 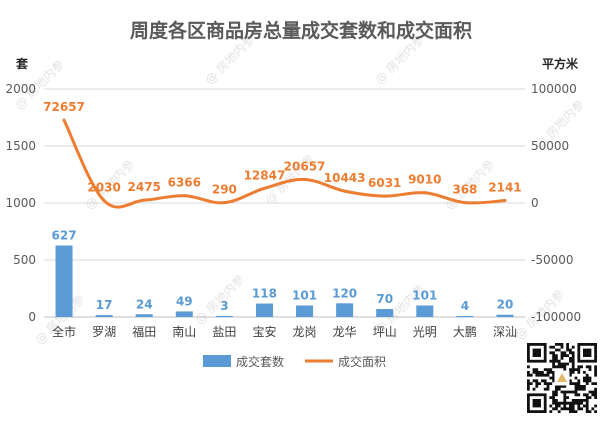 I want to click on line-value-label: 9010, so click(x=424, y=180).